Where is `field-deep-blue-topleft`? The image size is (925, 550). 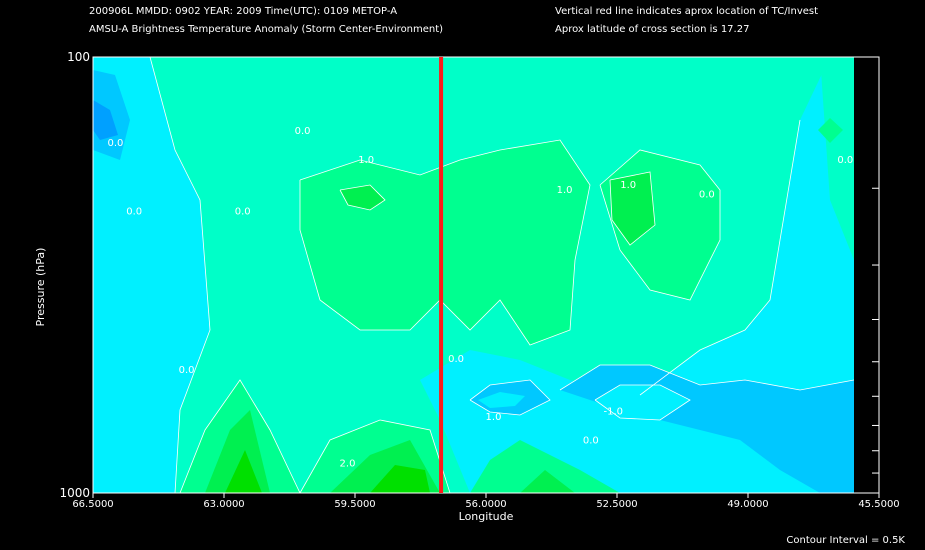
field-deep-blue-topleft is located at coordinates (105, 120).